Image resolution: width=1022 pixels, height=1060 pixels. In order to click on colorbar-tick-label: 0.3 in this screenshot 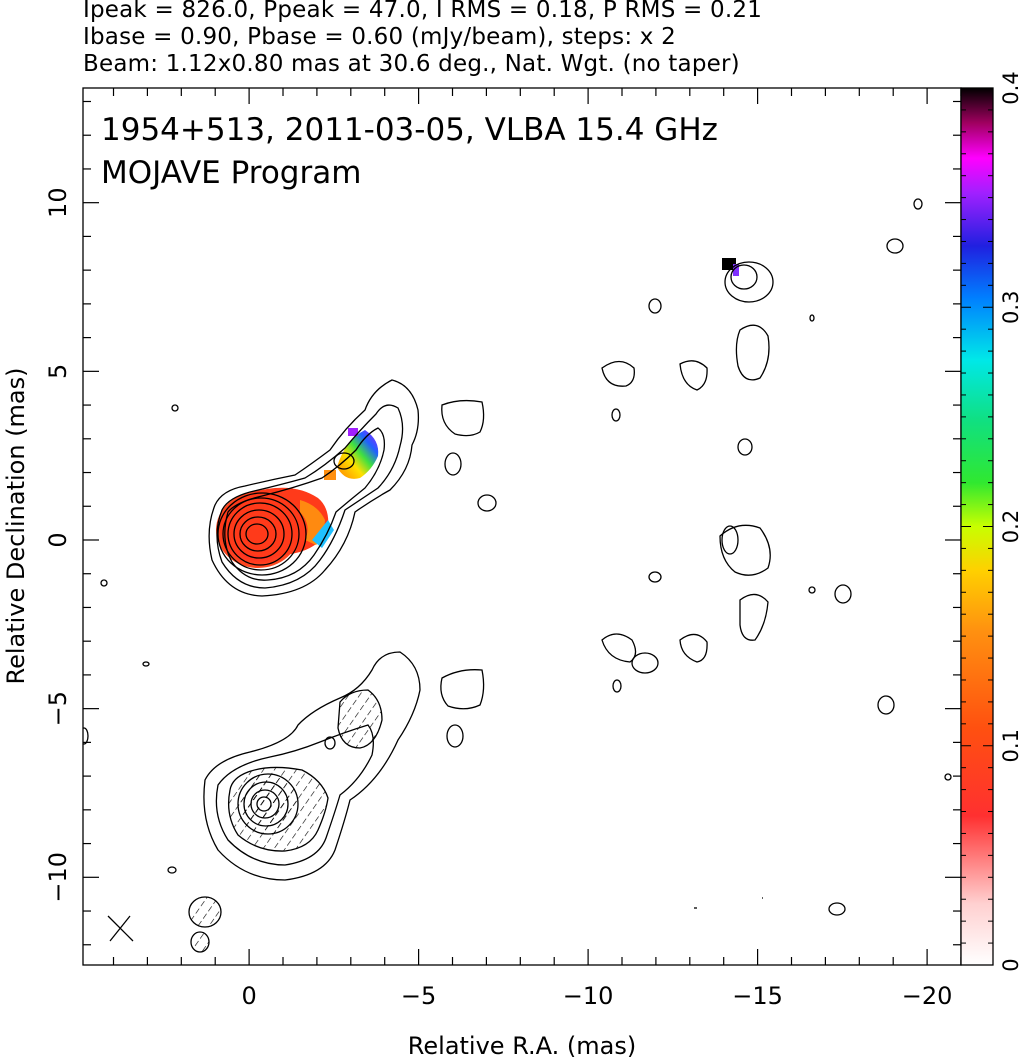, I will do `click(1010, 307)`.